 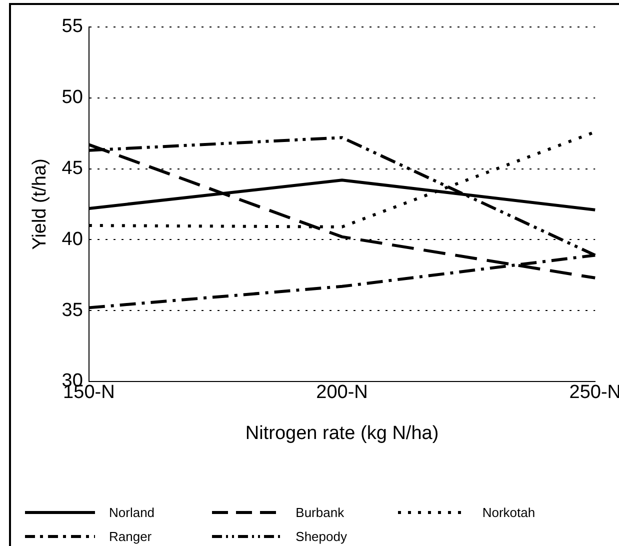 What do you see at coordinates (72, 97) in the screenshot?
I see `y-tick-label: 50` at bounding box center [72, 97].